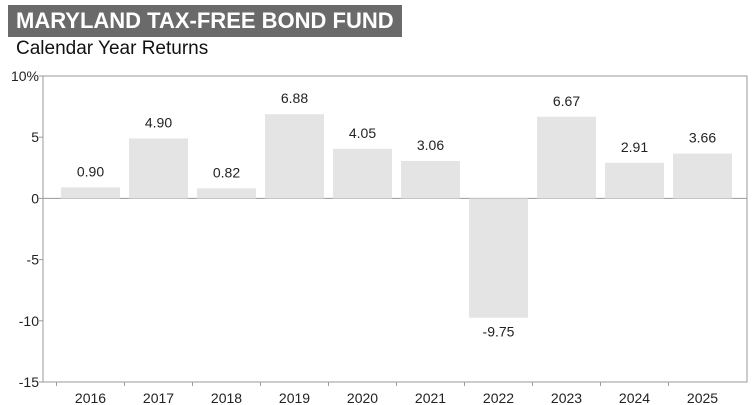 The image size is (753, 405). I want to click on y-tick-label: 5, so click(35, 137).